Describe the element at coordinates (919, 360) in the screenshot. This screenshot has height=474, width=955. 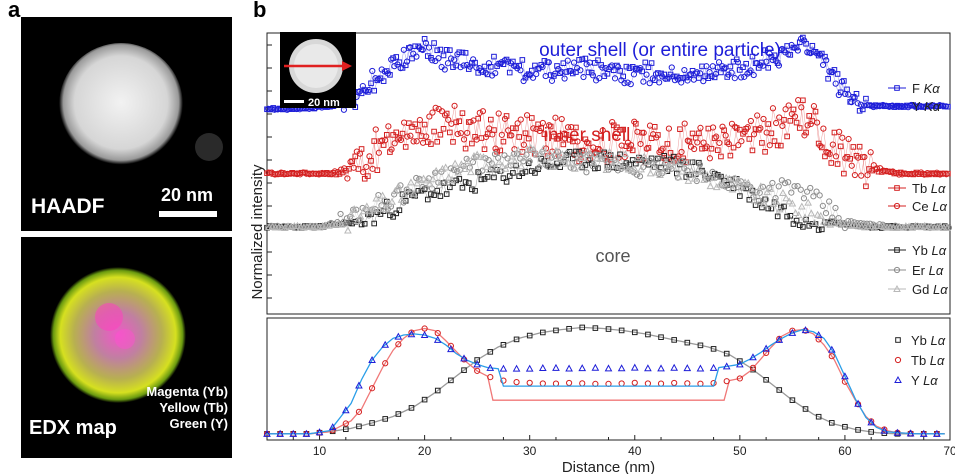
I see `bottom-legend-entry: Tb Lα` at that location.